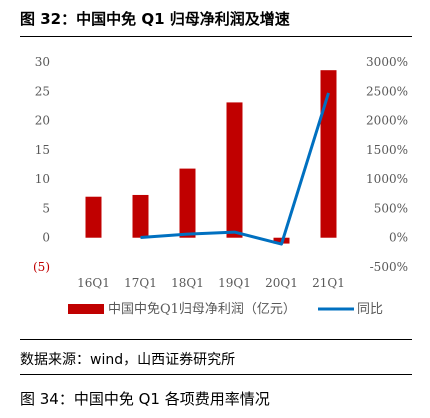 This screenshot has height=418, width=430. I want to click on title-divider, so click(216, 36).